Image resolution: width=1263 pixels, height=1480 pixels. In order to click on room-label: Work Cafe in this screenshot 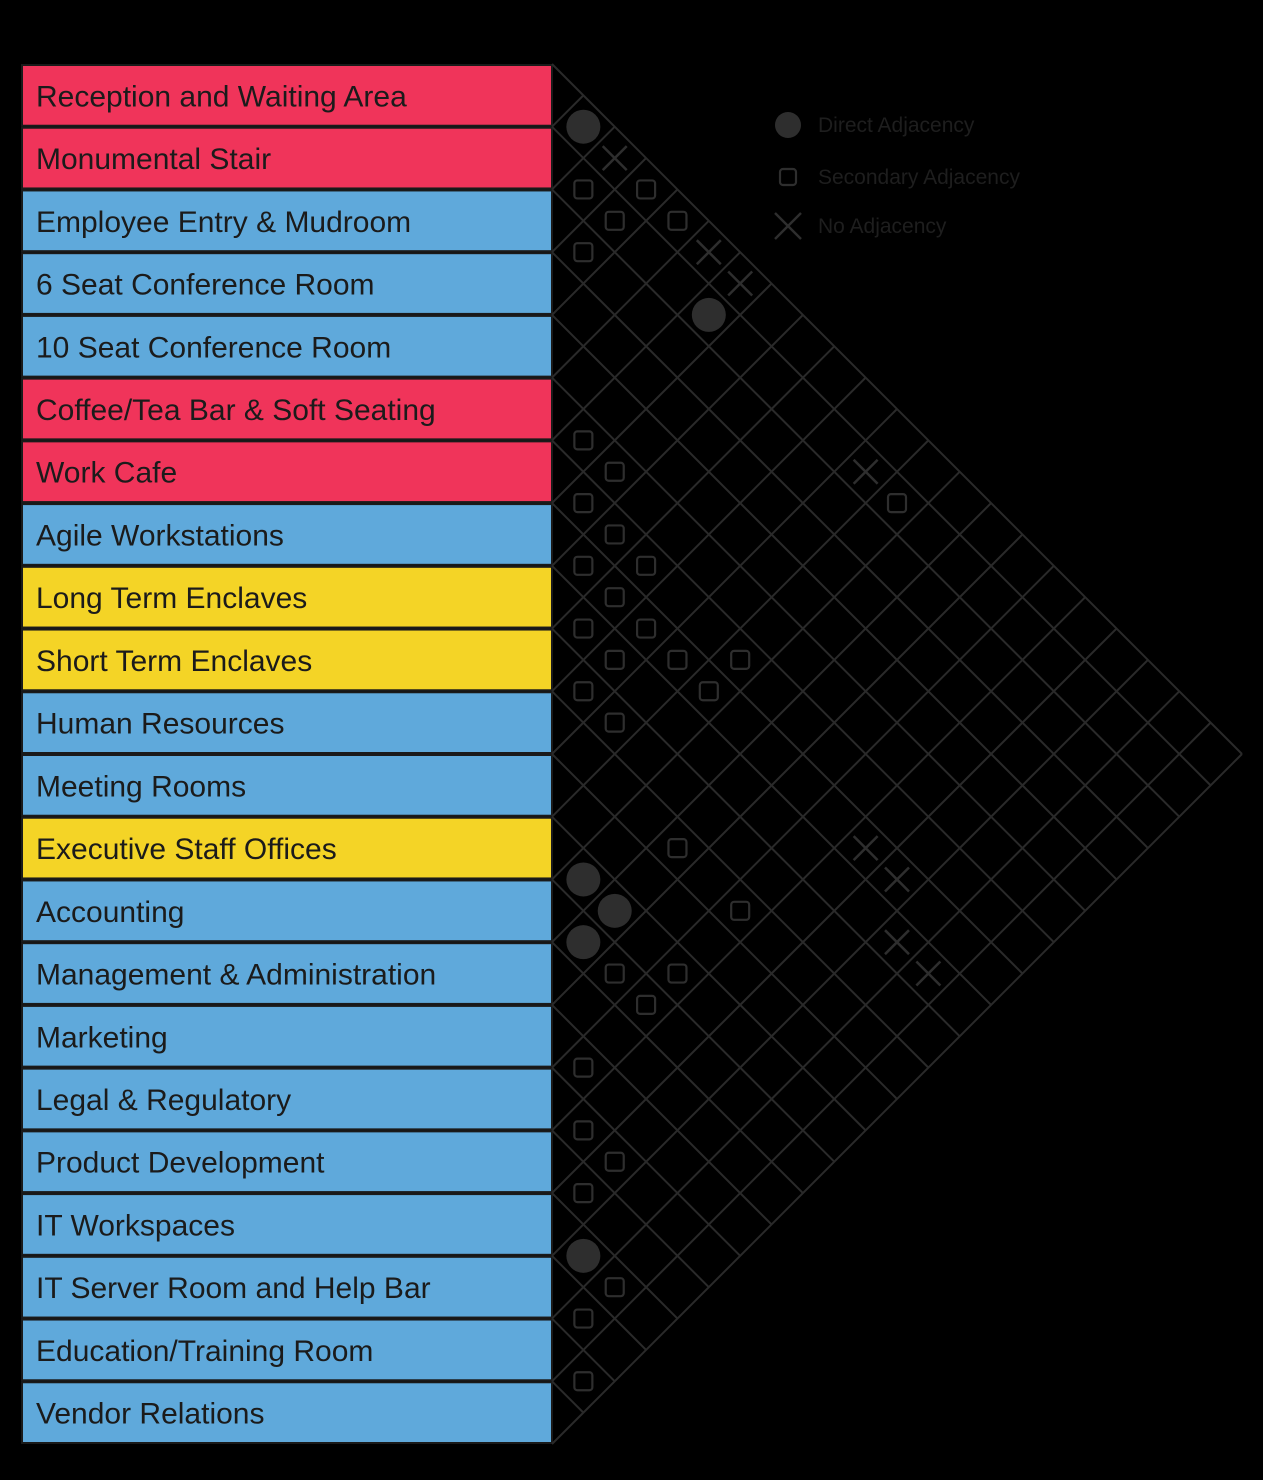, I will do `click(106, 473)`.